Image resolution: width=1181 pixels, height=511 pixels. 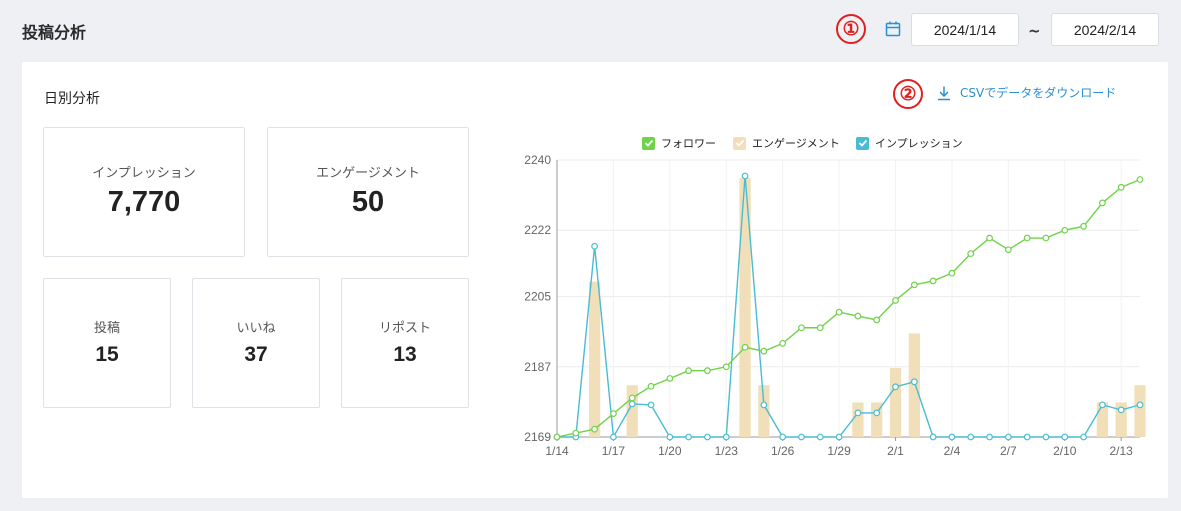 I want to click on stat-label: インプレッション, so click(x=144, y=173).